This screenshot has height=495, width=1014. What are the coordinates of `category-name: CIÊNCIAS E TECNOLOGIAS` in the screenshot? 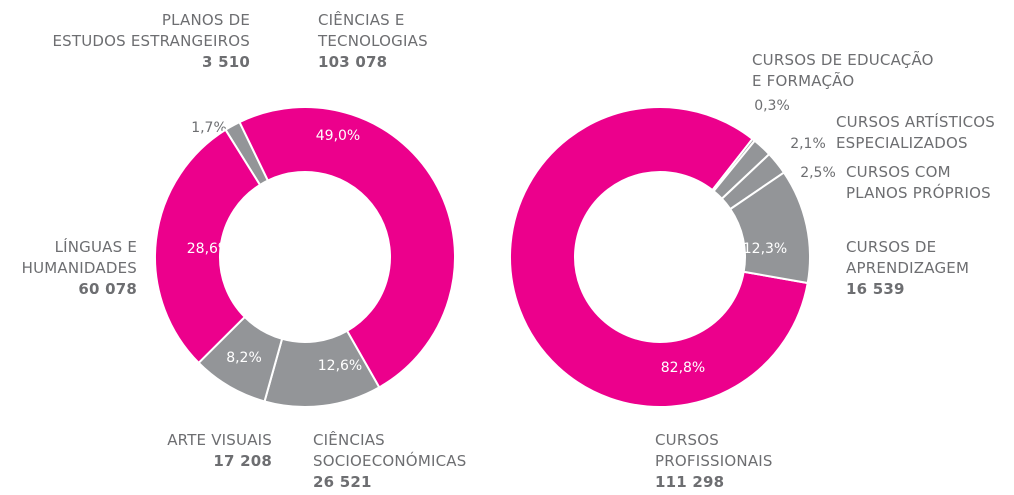 It's located at (373, 30).